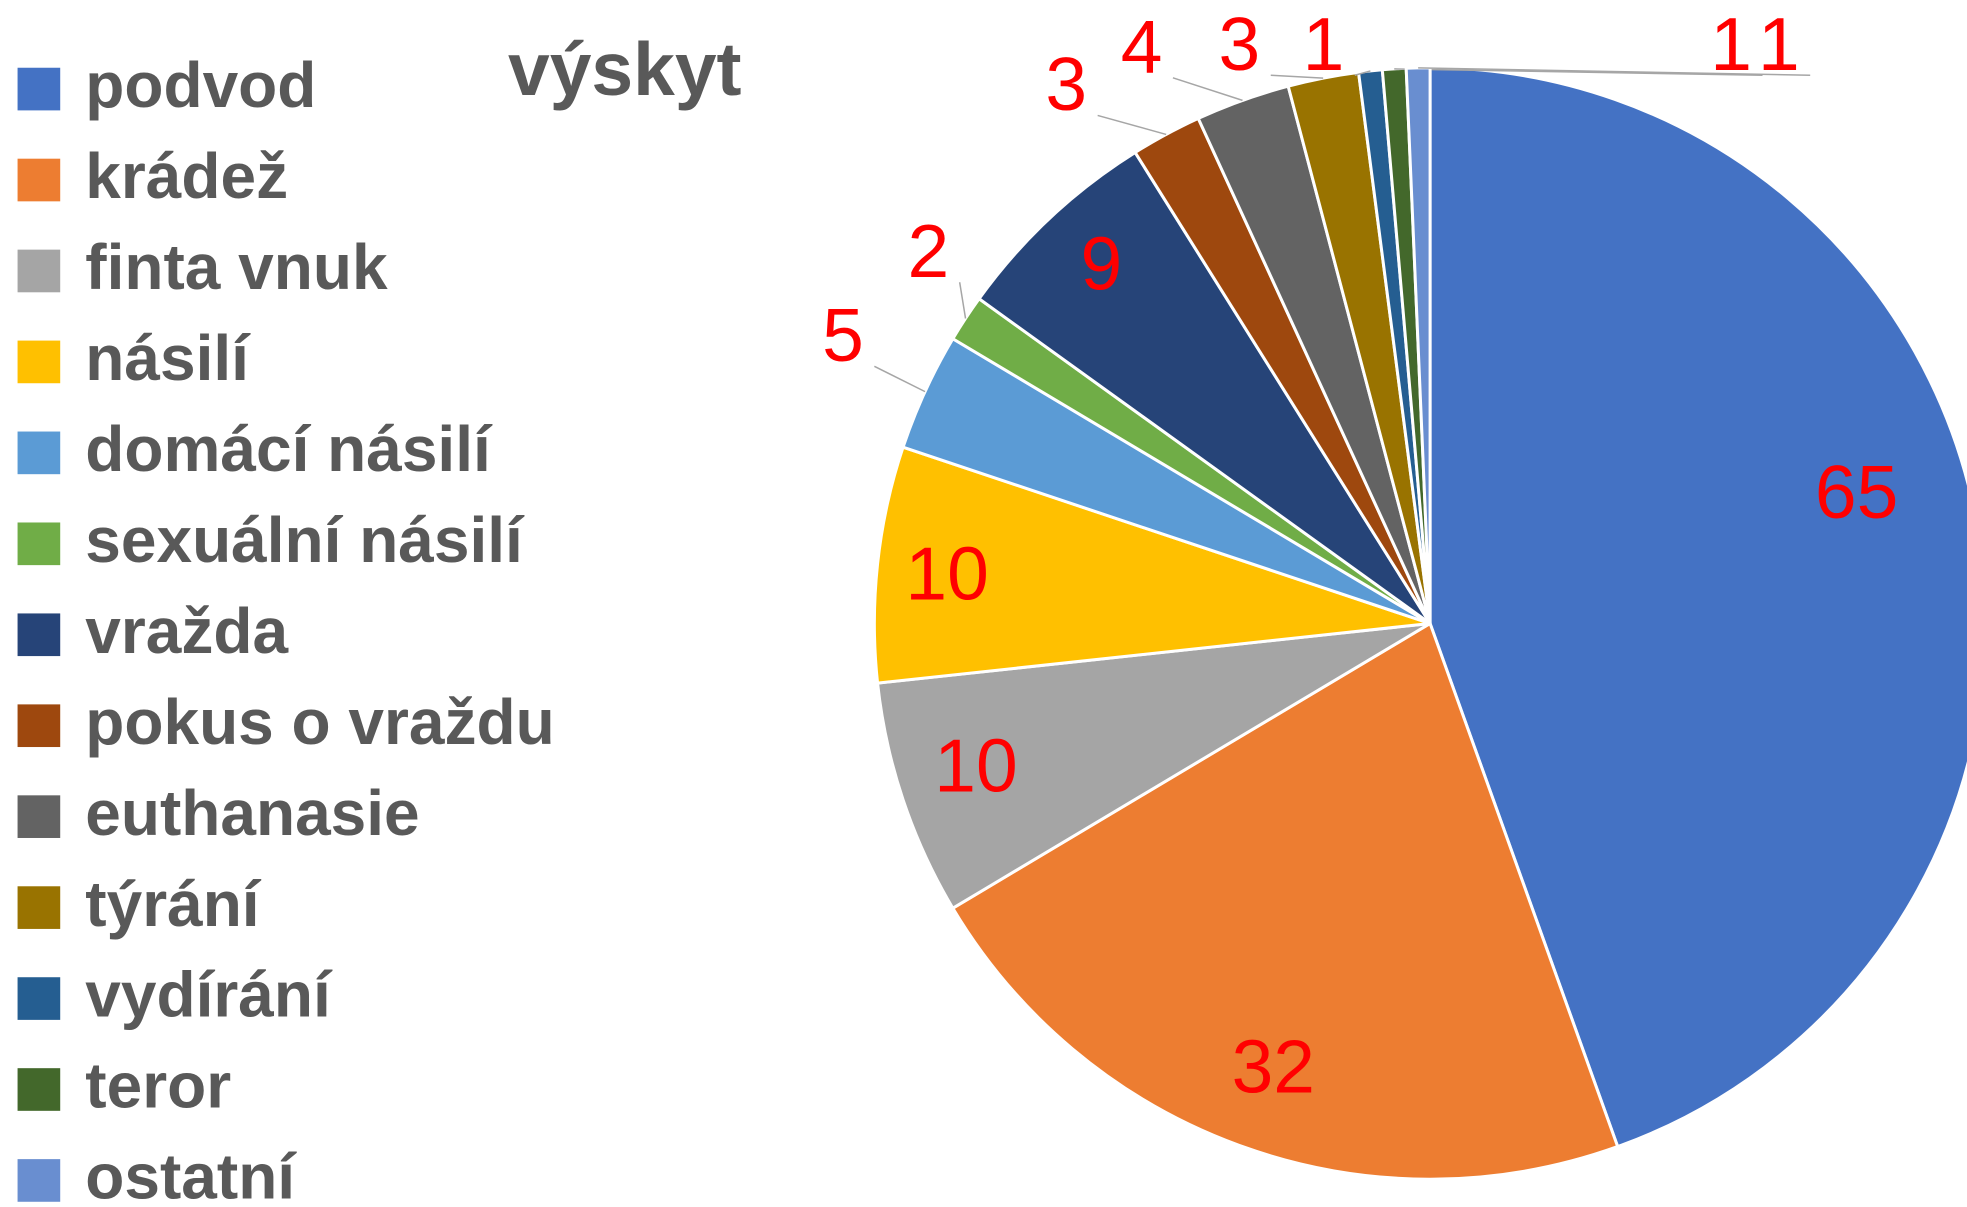 This screenshot has height=1207, width=1967. I want to click on legend-label: domácí násilí, so click(289, 449).